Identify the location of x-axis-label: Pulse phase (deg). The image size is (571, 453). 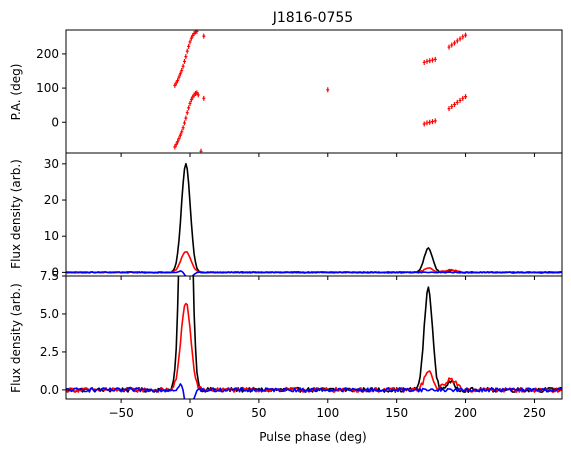
(312, 437).